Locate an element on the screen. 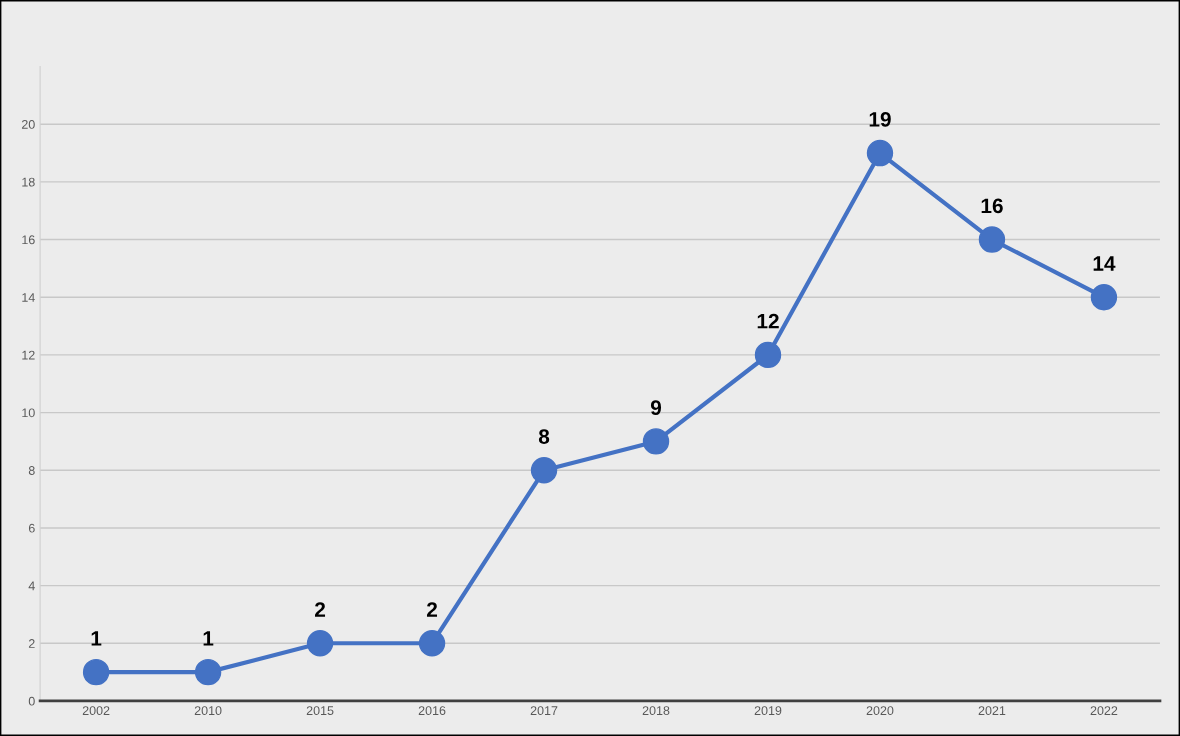 The image size is (1180, 736). data-label: 8 is located at coordinates (544, 436).